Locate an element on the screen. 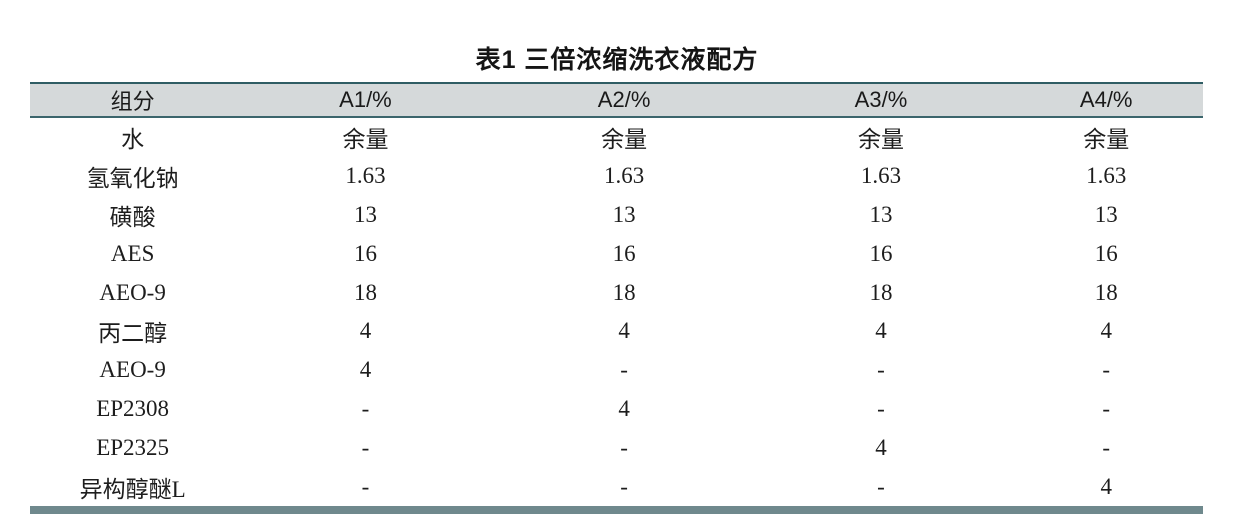  header-cell-a3: A3/% is located at coordinates (881, 100).